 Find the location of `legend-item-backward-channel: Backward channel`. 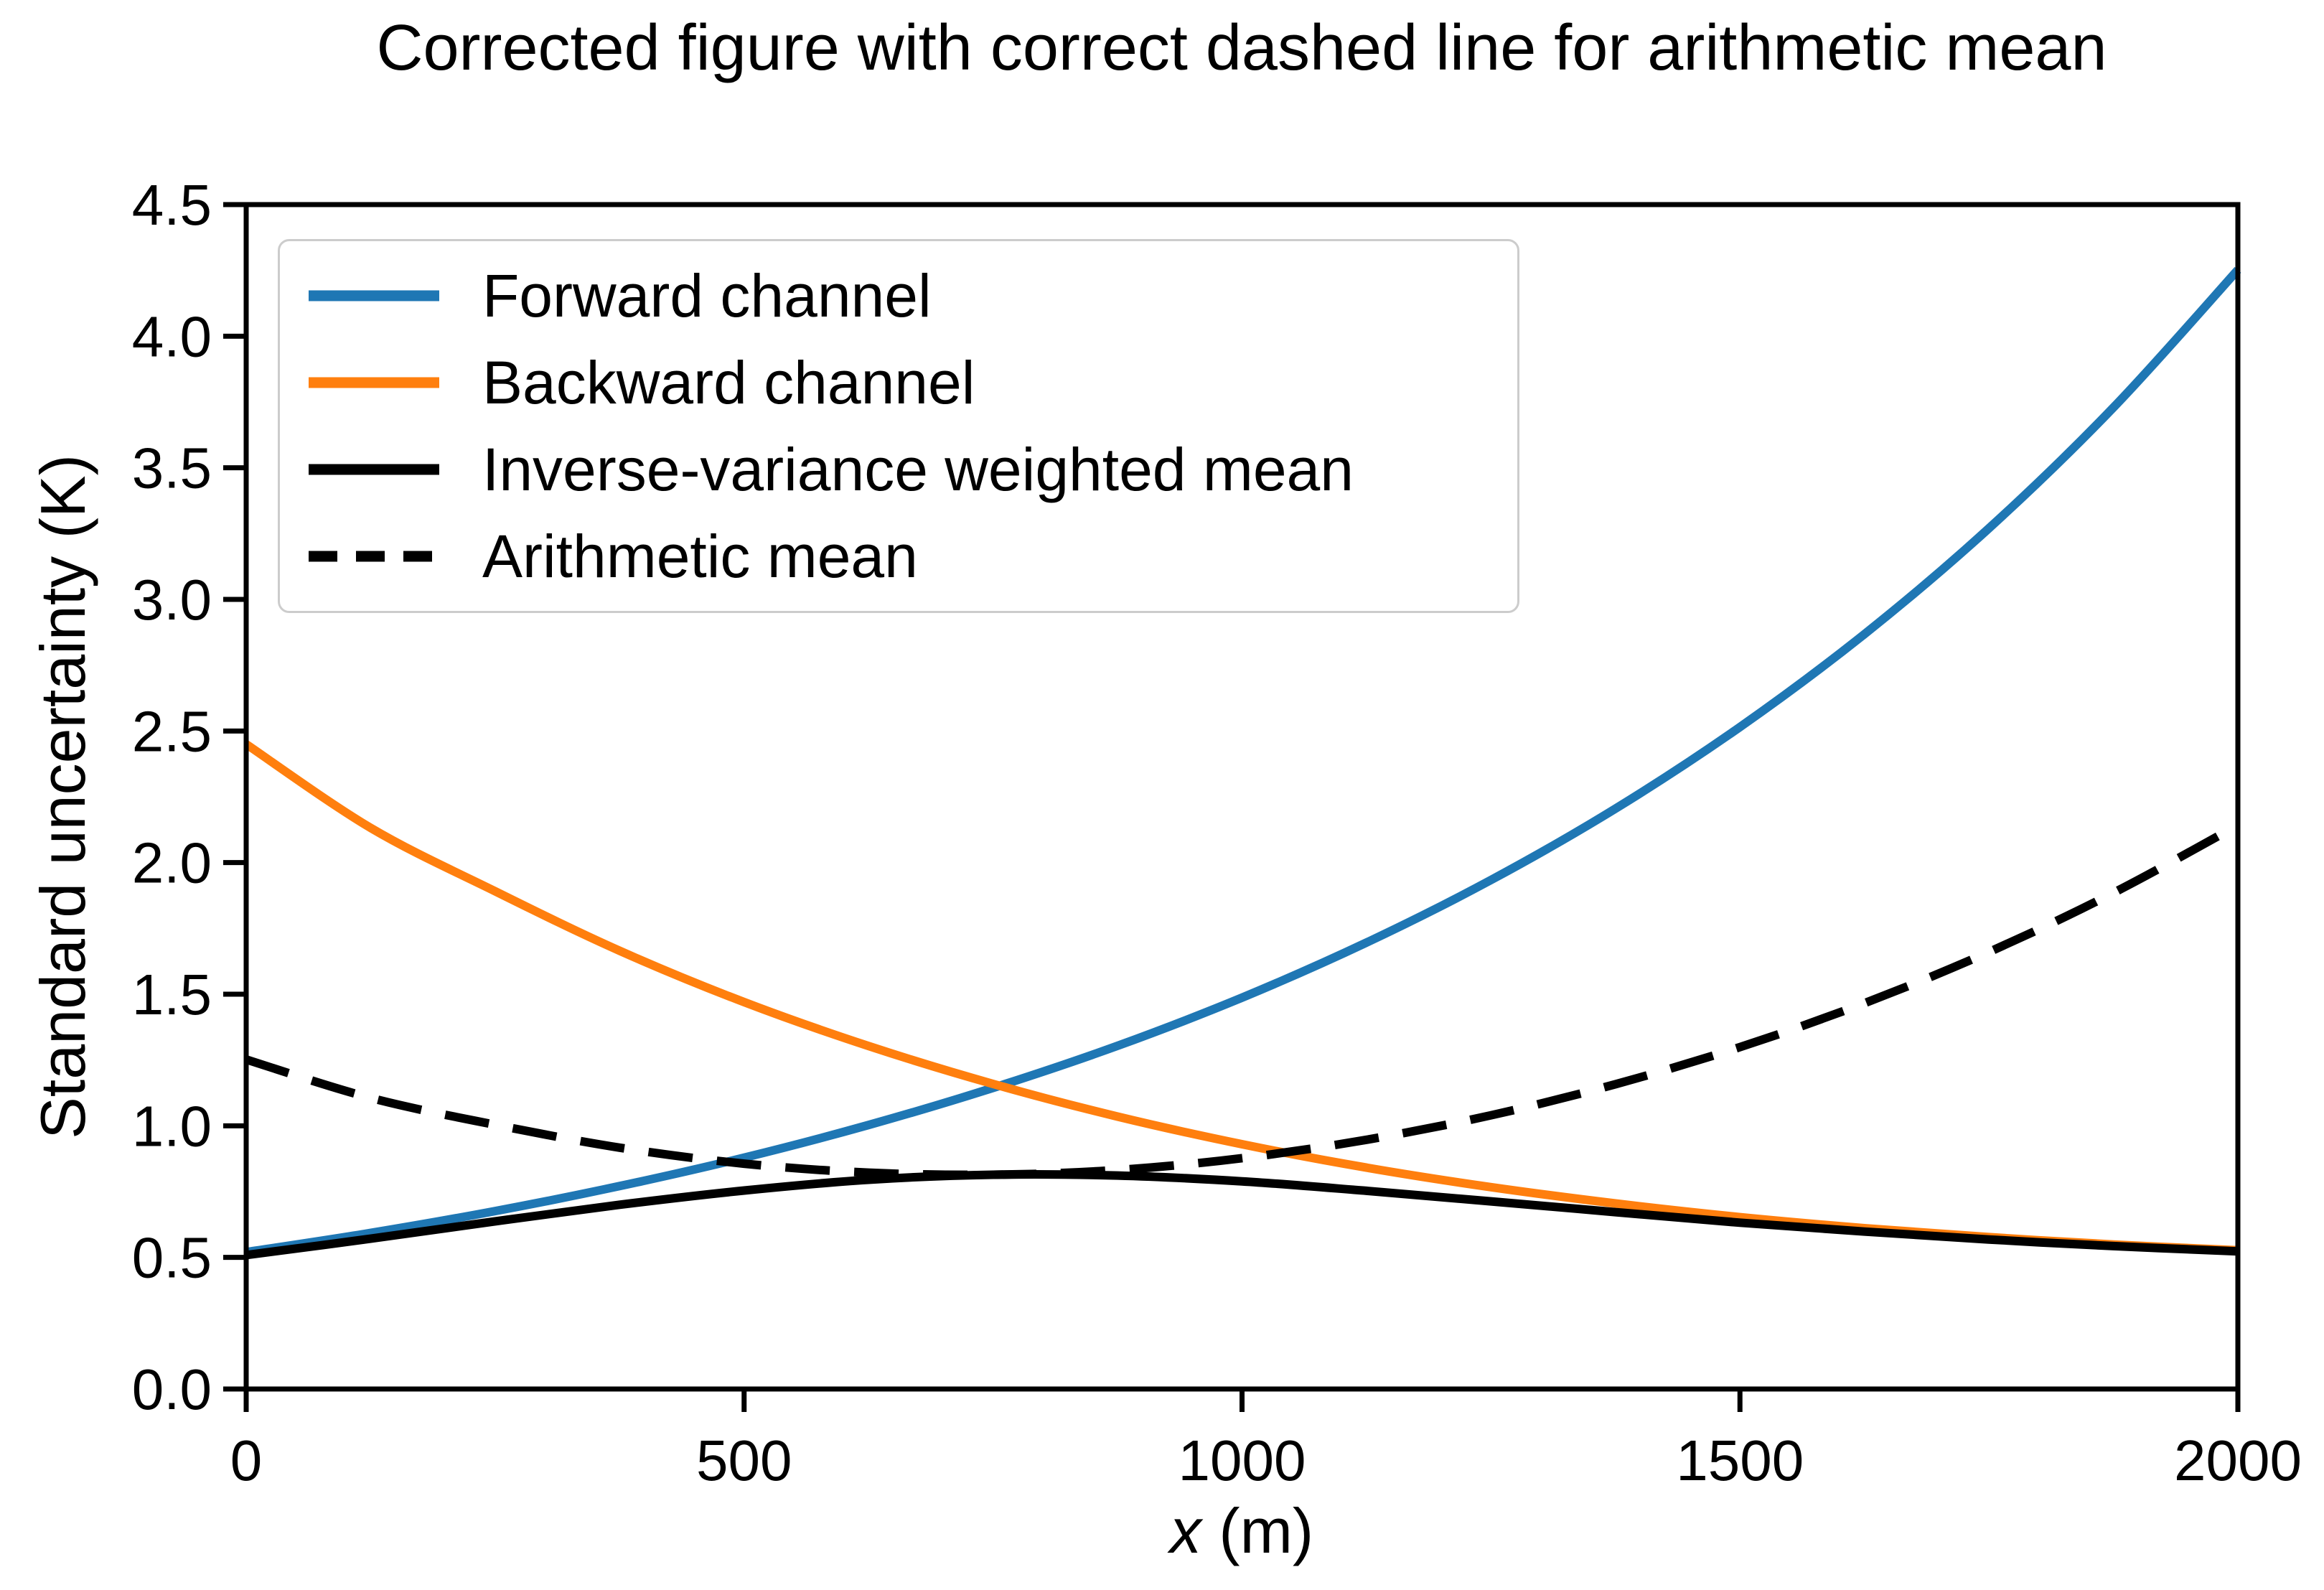

legend-item-backward-channel: Backward channel is located at coordinates (898, 382).